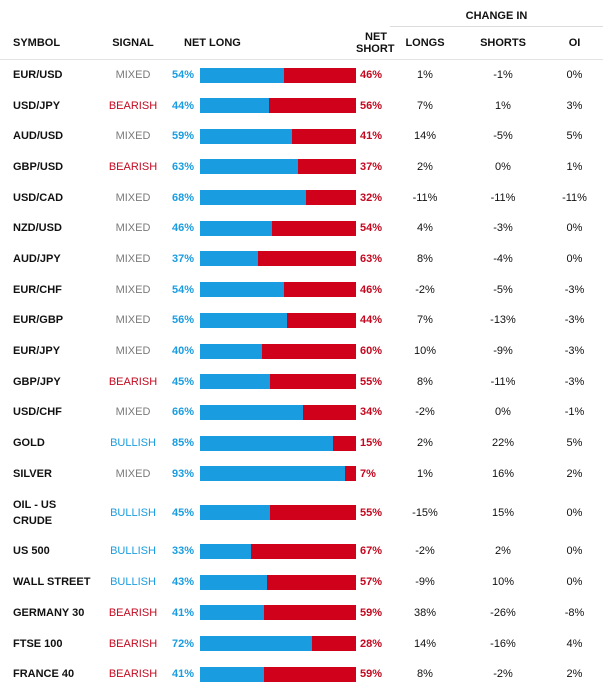 This screenshot has width=603, height=690. Describe the element at coordinates (37, 289) in the screenshot. I see `symbol-cell: EUR/CHF` at that location.